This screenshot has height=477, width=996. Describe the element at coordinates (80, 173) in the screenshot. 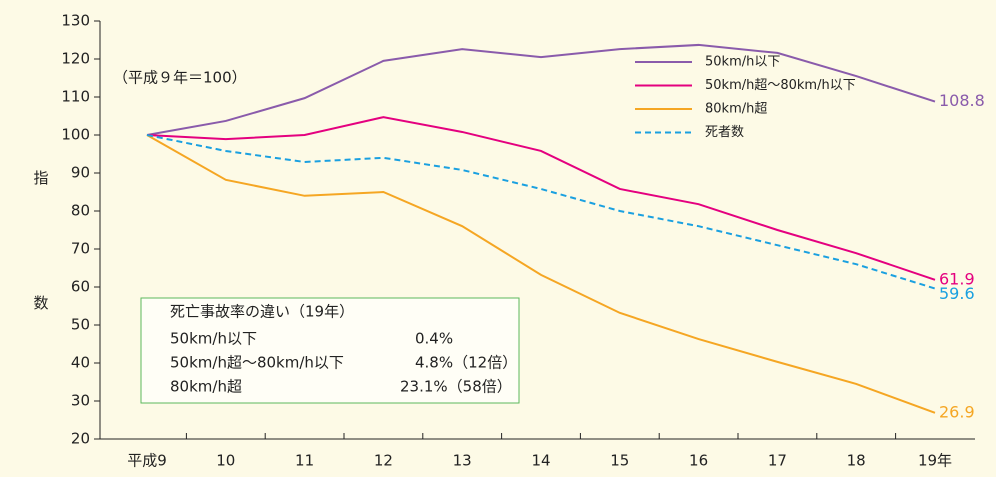

I see `y-tick-label: 90` at that location.